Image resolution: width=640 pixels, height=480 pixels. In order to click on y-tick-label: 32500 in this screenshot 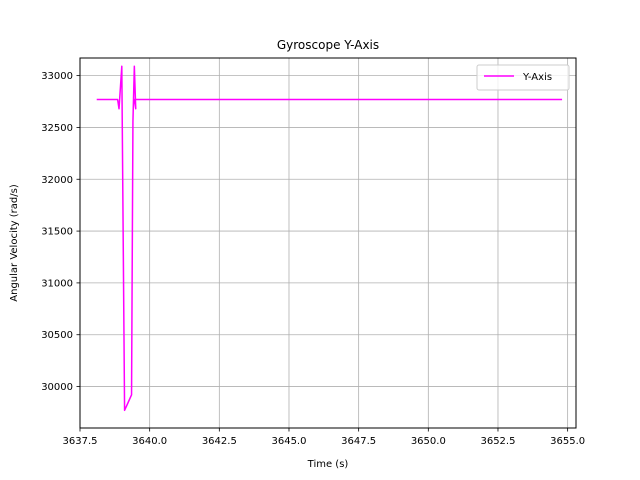, I will do `click(57, 128)`.